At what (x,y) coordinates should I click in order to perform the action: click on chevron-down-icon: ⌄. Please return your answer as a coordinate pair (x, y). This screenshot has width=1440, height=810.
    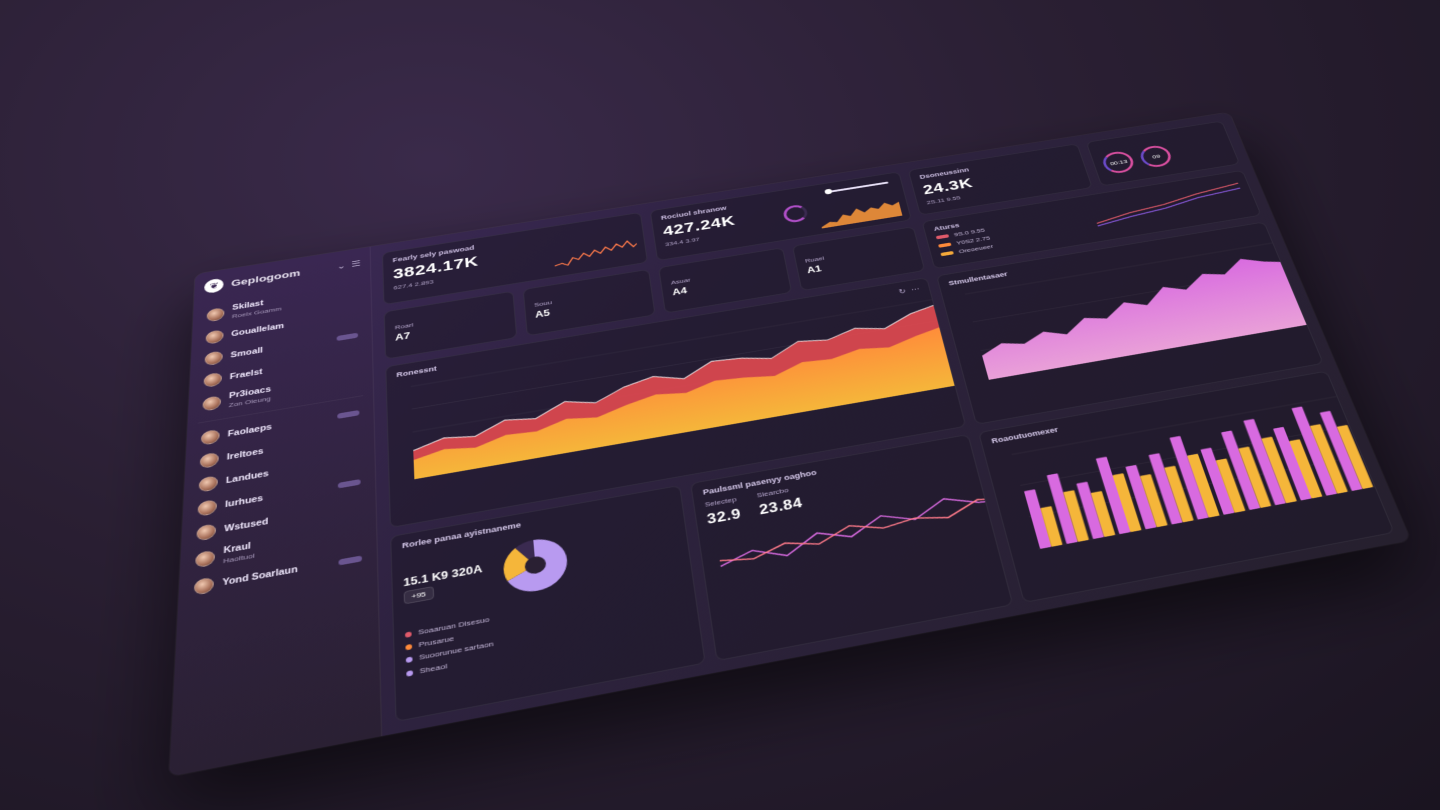
    Looking at the image, I should click on (341, 266).